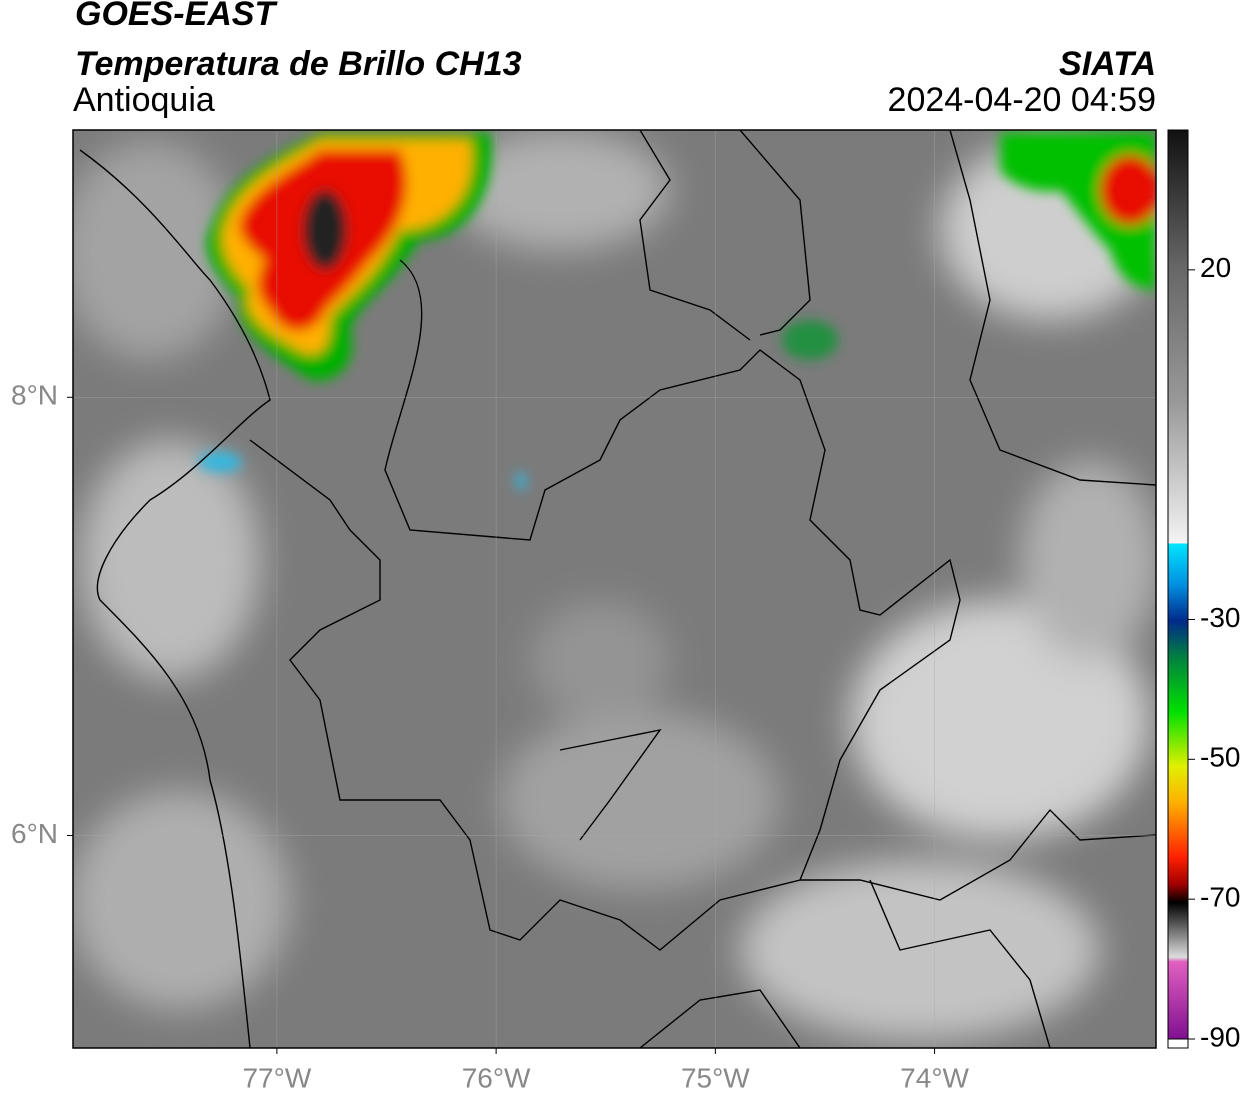 Image resolution: width=1252 pixels, height=1104 pixels. I want to click on x-tick-label: 76°W, so click(496, 1077).